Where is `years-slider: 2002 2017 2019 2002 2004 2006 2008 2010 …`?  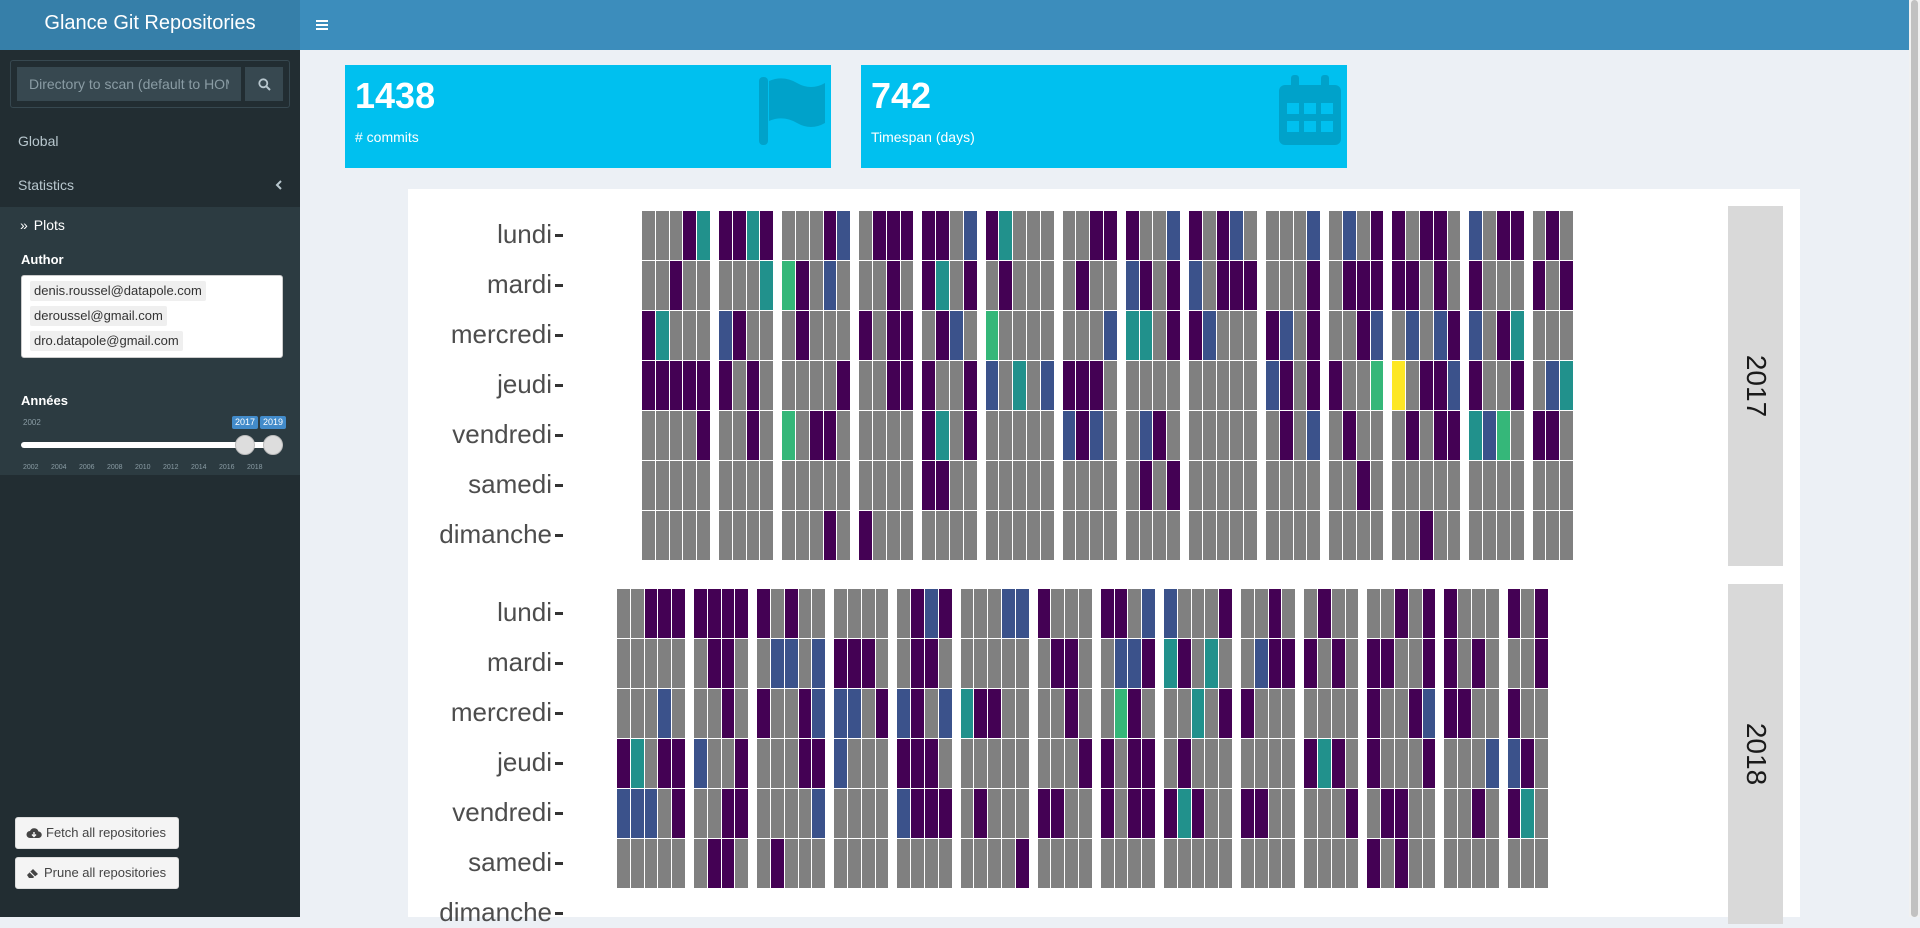
years-slider: 2002 2017 2019 2002 2004 2006 2008 2010 … is located at coordinates (154, 447).